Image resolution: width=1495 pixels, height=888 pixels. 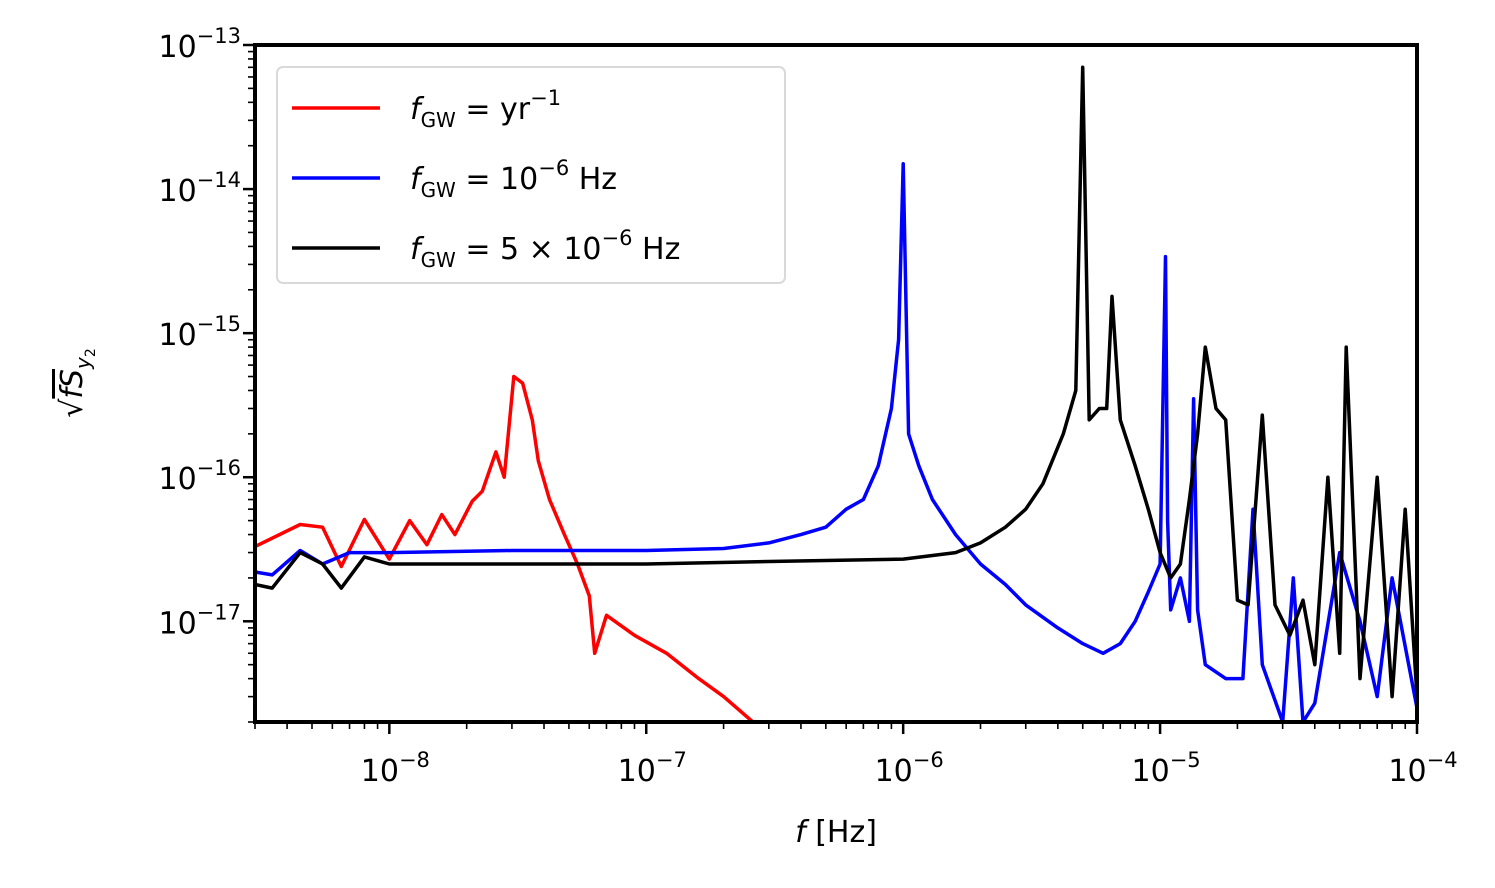 I want to click on y-axis-label: √fSy2, so click(x=77, y=383).